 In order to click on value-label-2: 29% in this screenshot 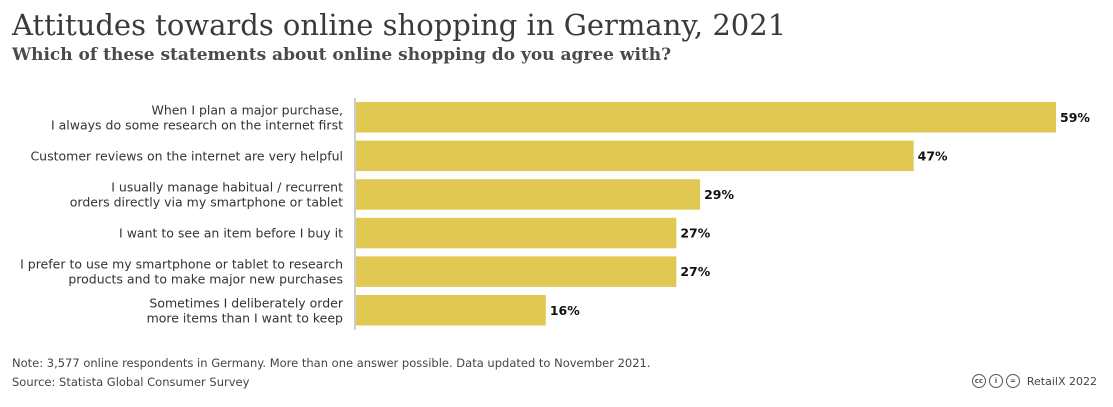, I will do `click(719, 194)`.